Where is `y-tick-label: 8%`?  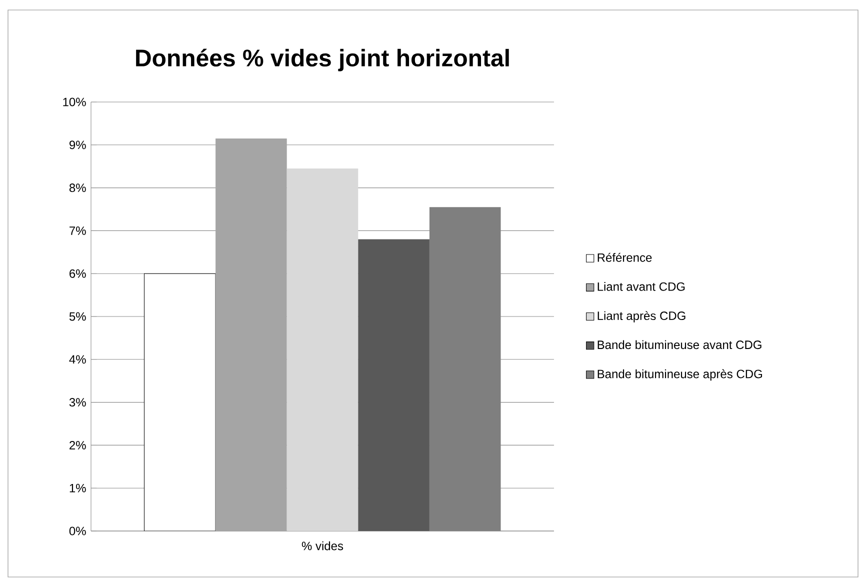
y-tick-label: 8% is located at coordinates (77, 188).